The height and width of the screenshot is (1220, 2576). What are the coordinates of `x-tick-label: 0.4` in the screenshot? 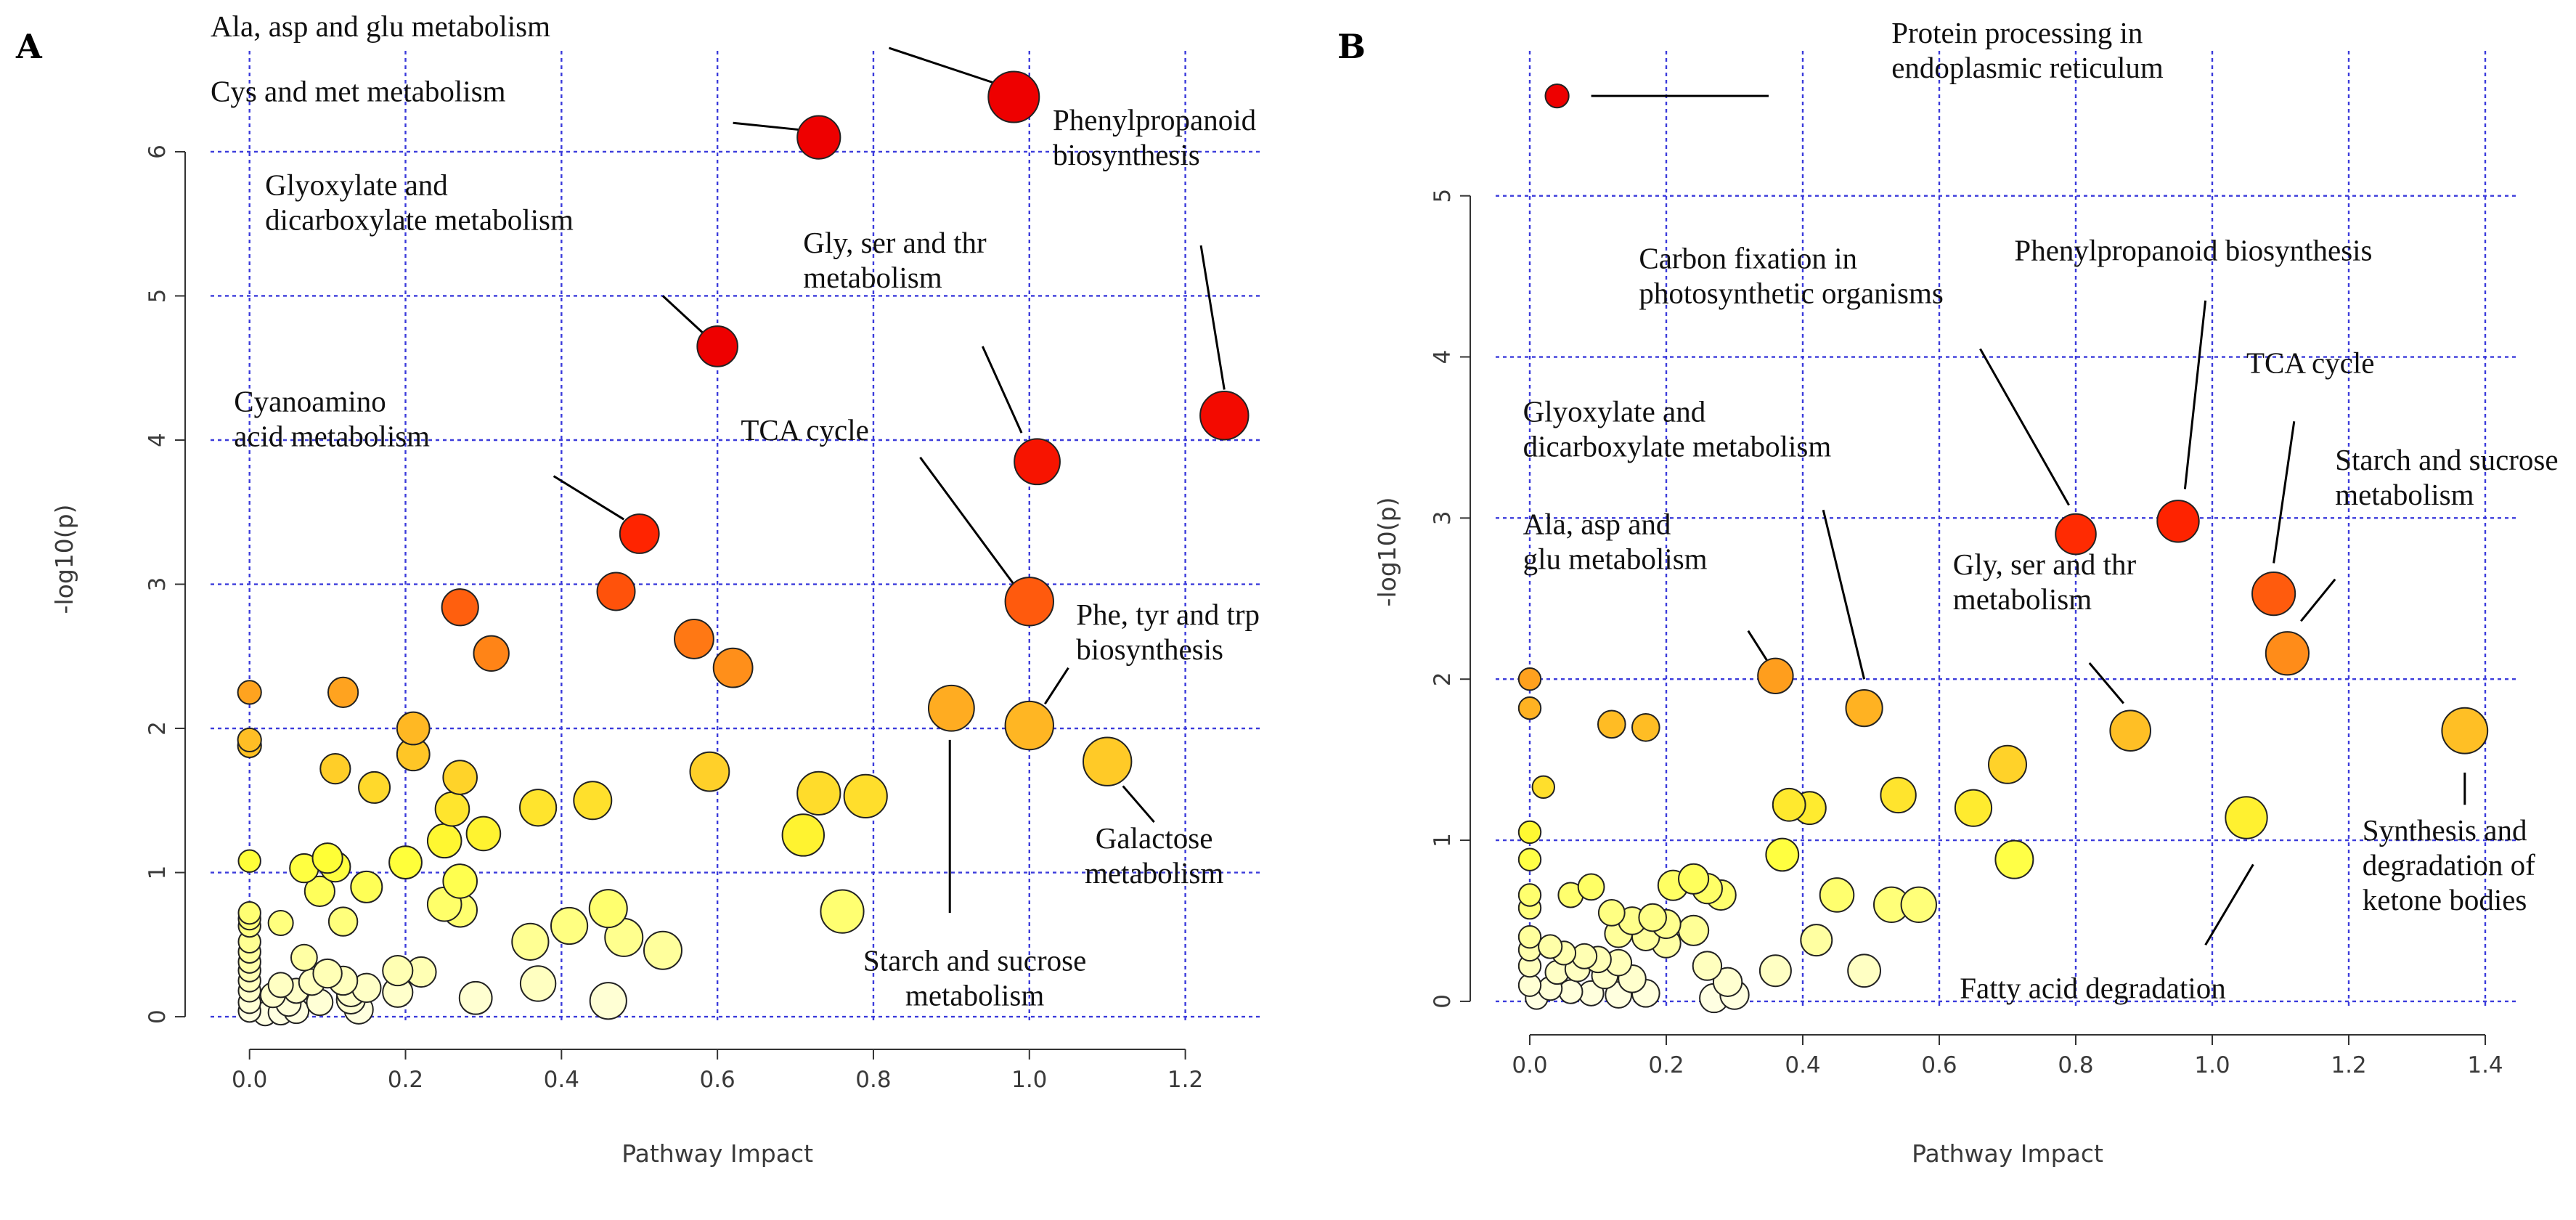 It's located at (561, 1080).